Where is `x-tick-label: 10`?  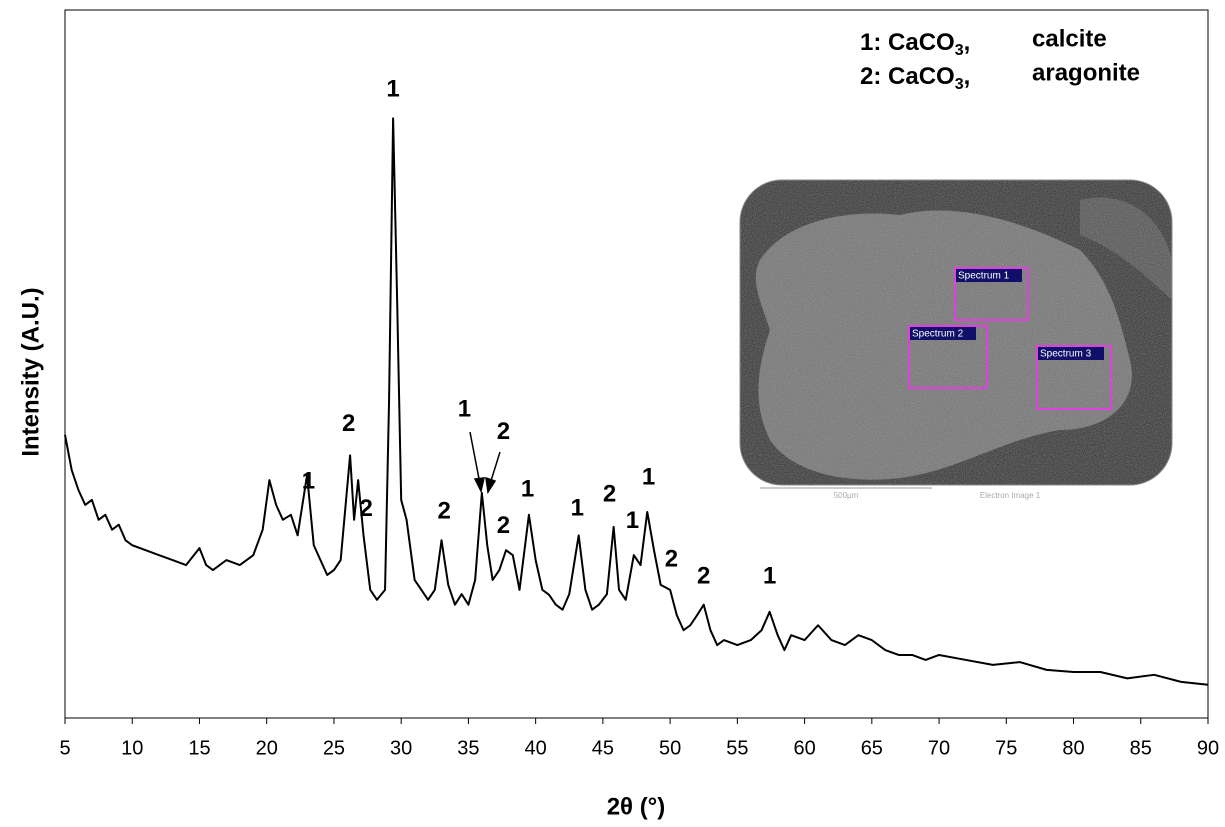 x-tick-label: 10 is located at coordinates (132, 748).